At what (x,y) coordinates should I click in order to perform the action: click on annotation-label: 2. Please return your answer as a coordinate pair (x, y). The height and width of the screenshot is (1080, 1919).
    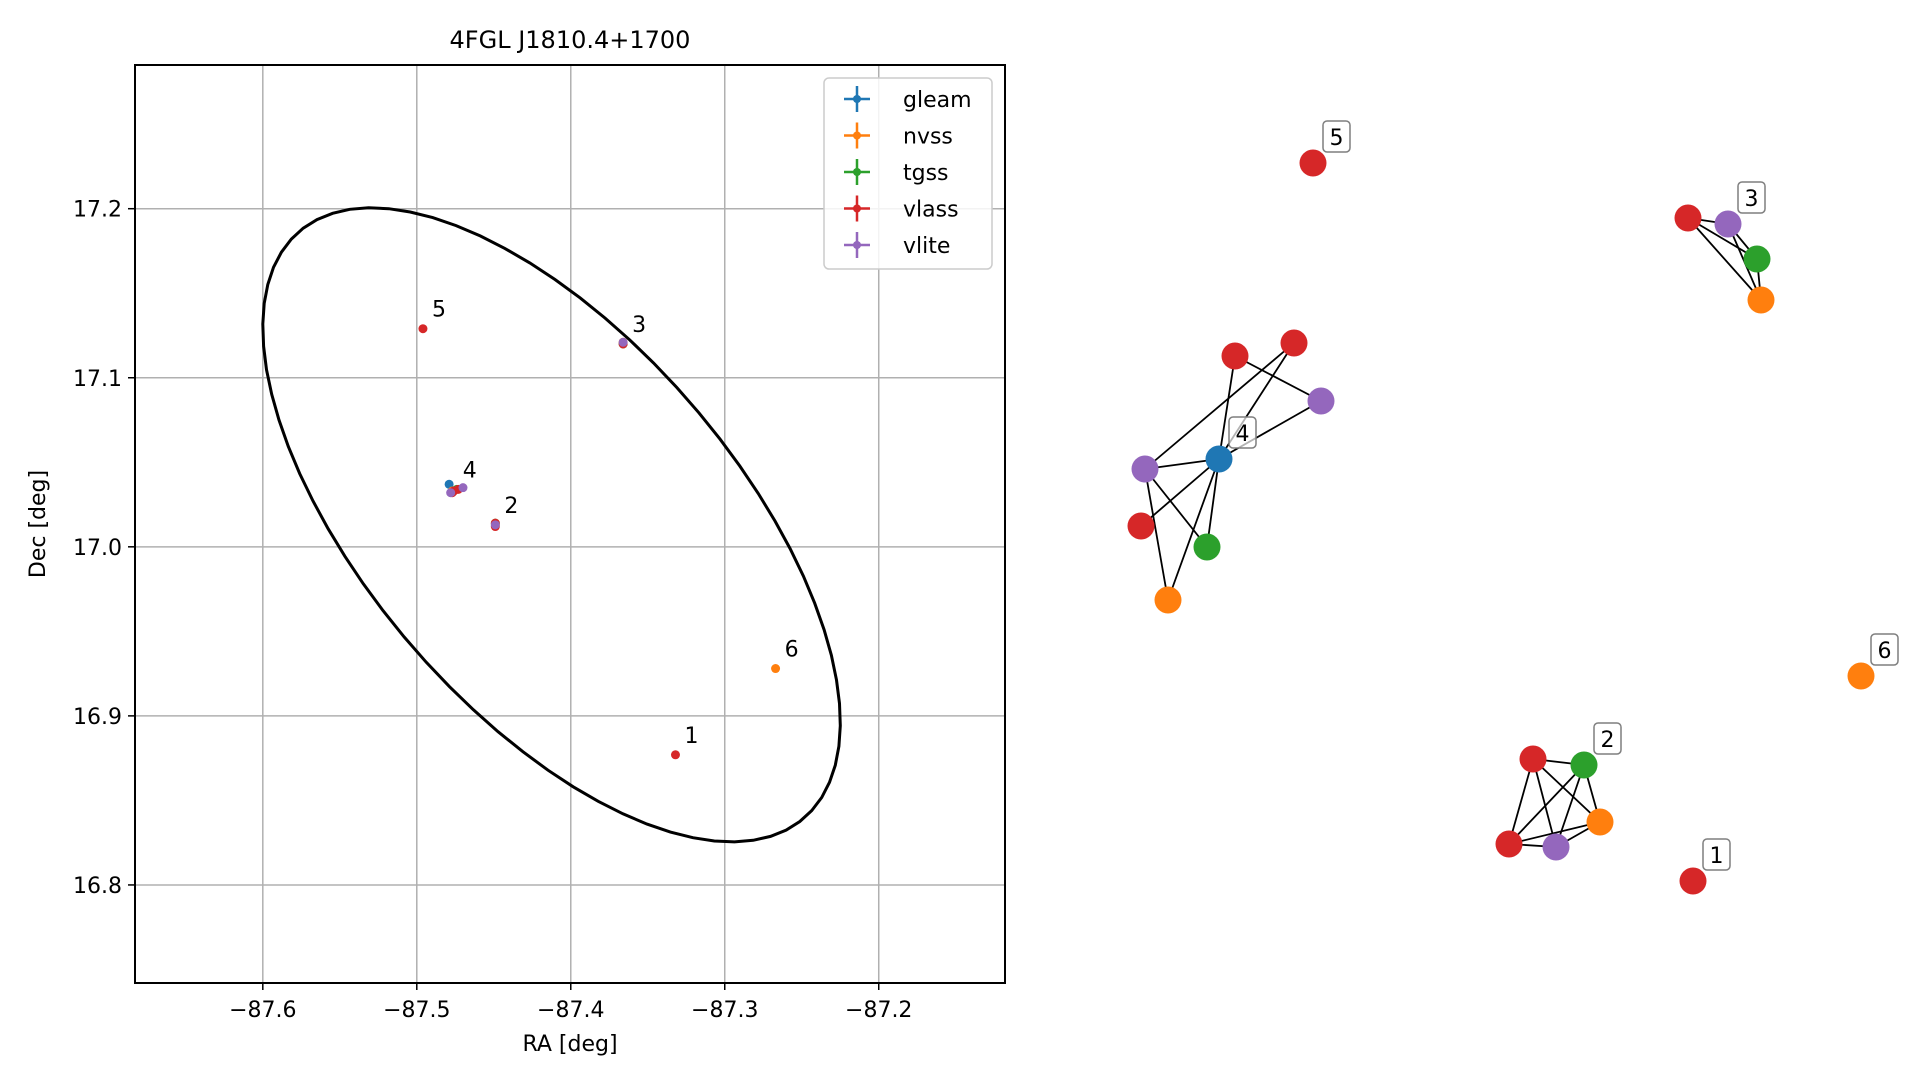
    Looking at the image, I should click on (511, 506).